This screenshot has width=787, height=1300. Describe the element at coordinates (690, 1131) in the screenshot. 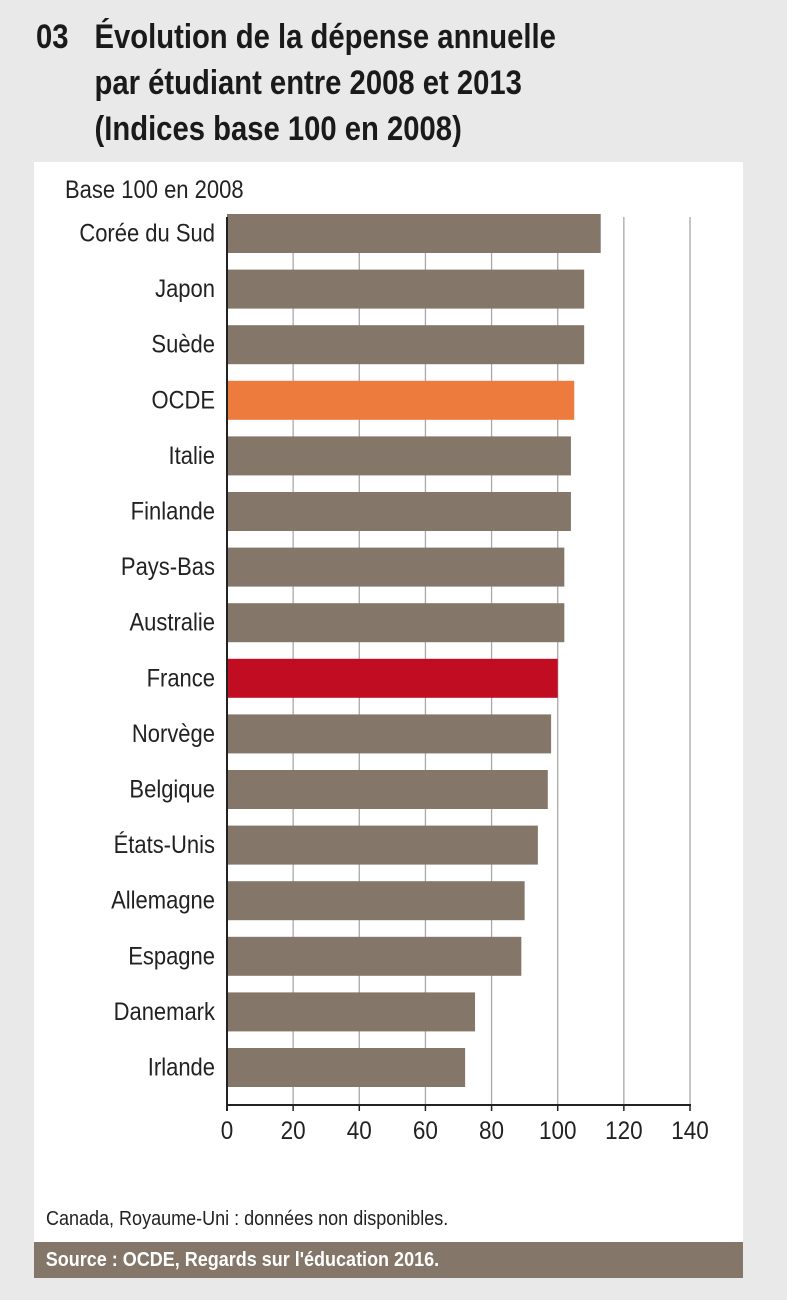

I see `x-tick-label-140: 140` at that location.